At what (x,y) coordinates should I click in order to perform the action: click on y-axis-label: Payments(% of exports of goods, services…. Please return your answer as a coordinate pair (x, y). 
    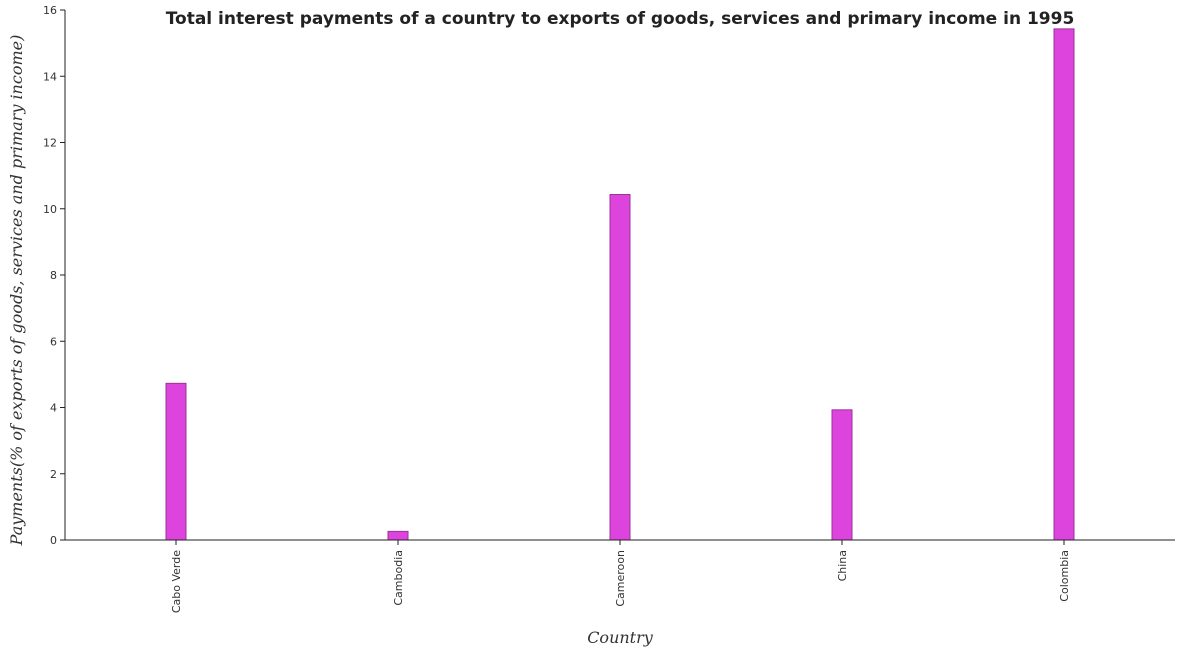
    Looking at the image, I should click on (16, 291).